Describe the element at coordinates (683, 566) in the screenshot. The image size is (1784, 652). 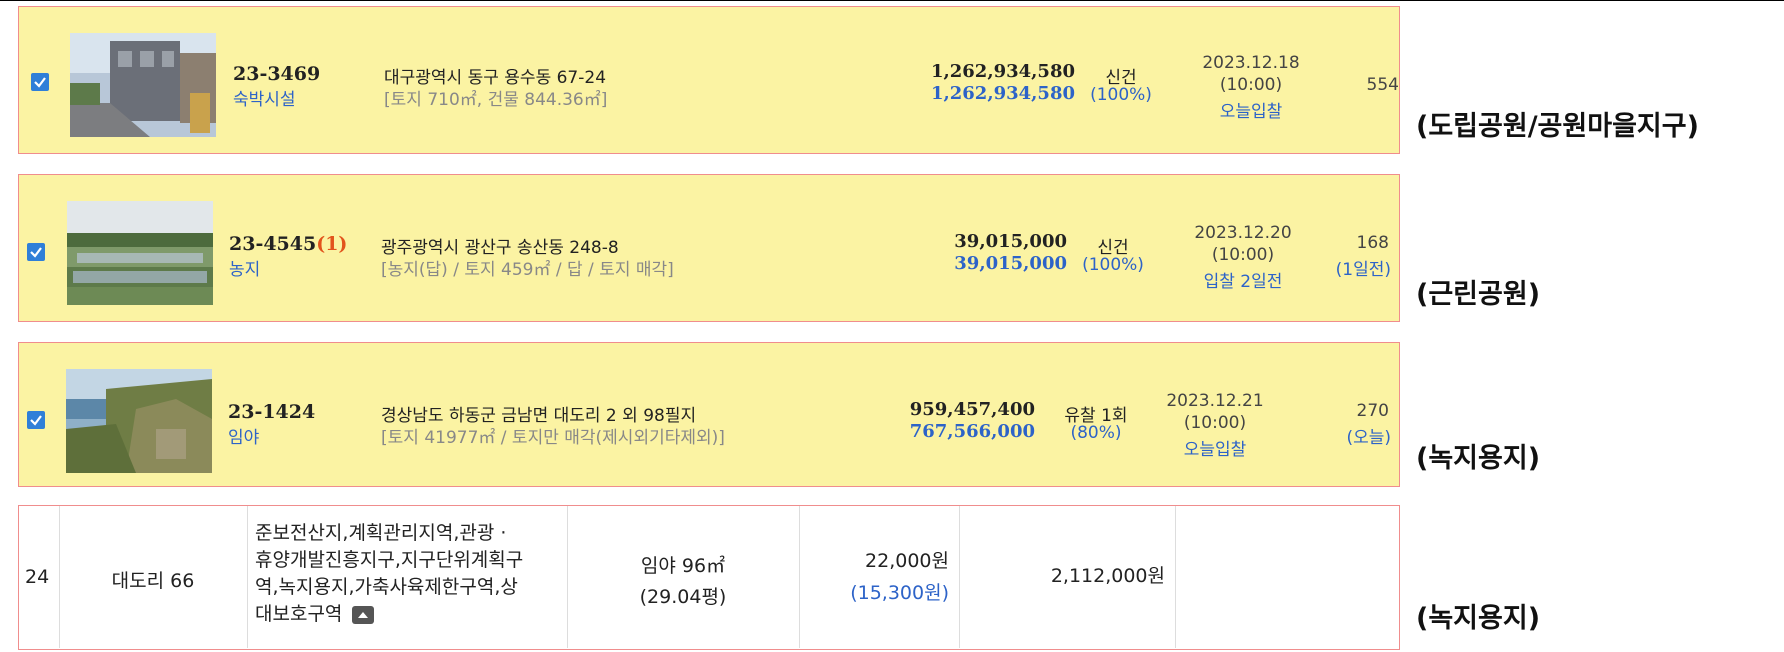
I see `area: 임야 96㎡` at that location.